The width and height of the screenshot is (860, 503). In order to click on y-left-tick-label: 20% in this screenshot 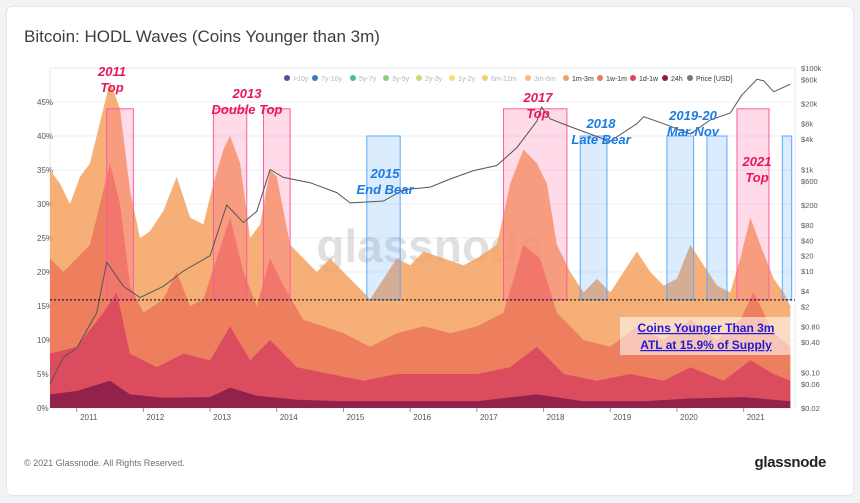, I will do `click(45, 272)`.